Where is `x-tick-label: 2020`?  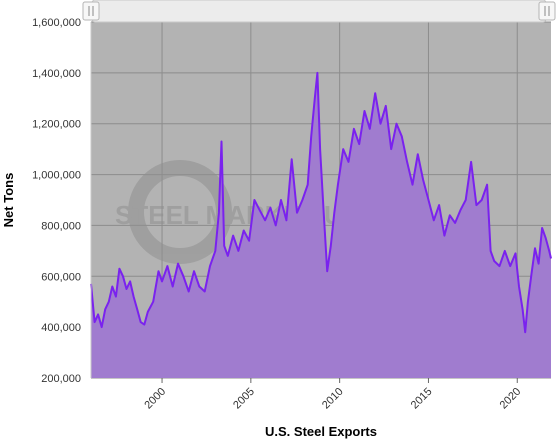 x-tick-label: 2020 is located at coordinates (511, 399).